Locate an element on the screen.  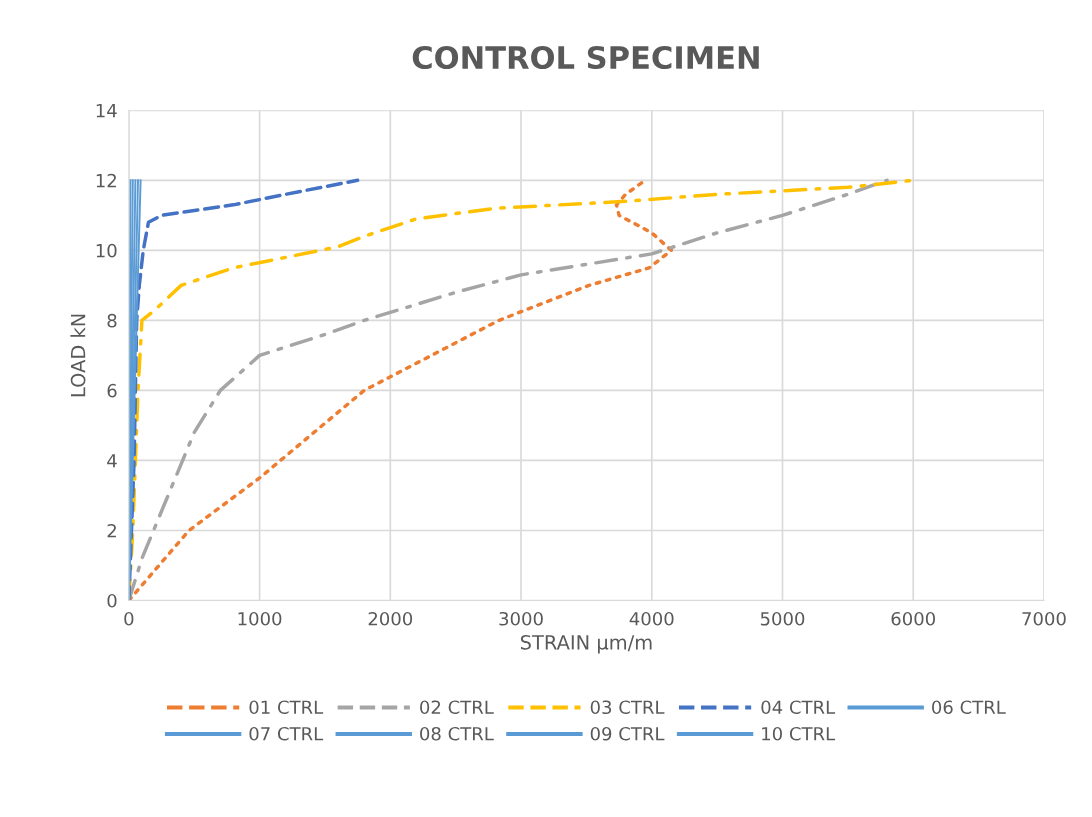
legend-label: 10 CTRL is located at coordinates (799, 733).